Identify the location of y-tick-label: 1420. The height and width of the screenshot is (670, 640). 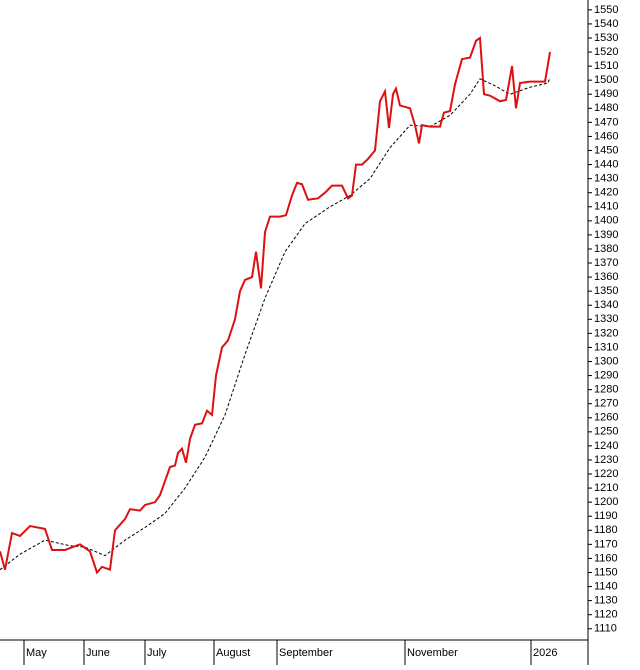
(606, 193).